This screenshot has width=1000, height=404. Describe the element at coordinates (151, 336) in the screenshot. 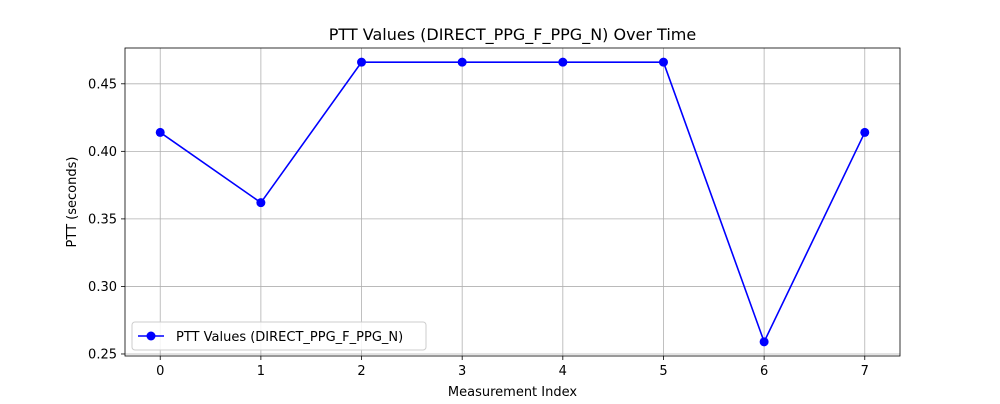

I see `legend-marker-swatch` at that location.